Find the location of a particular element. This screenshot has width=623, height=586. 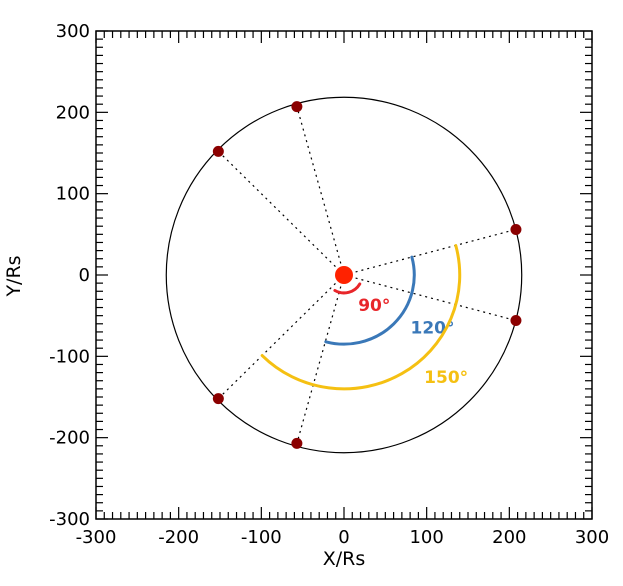

x-tick-label: 300 is located at coordinates (592, 537).